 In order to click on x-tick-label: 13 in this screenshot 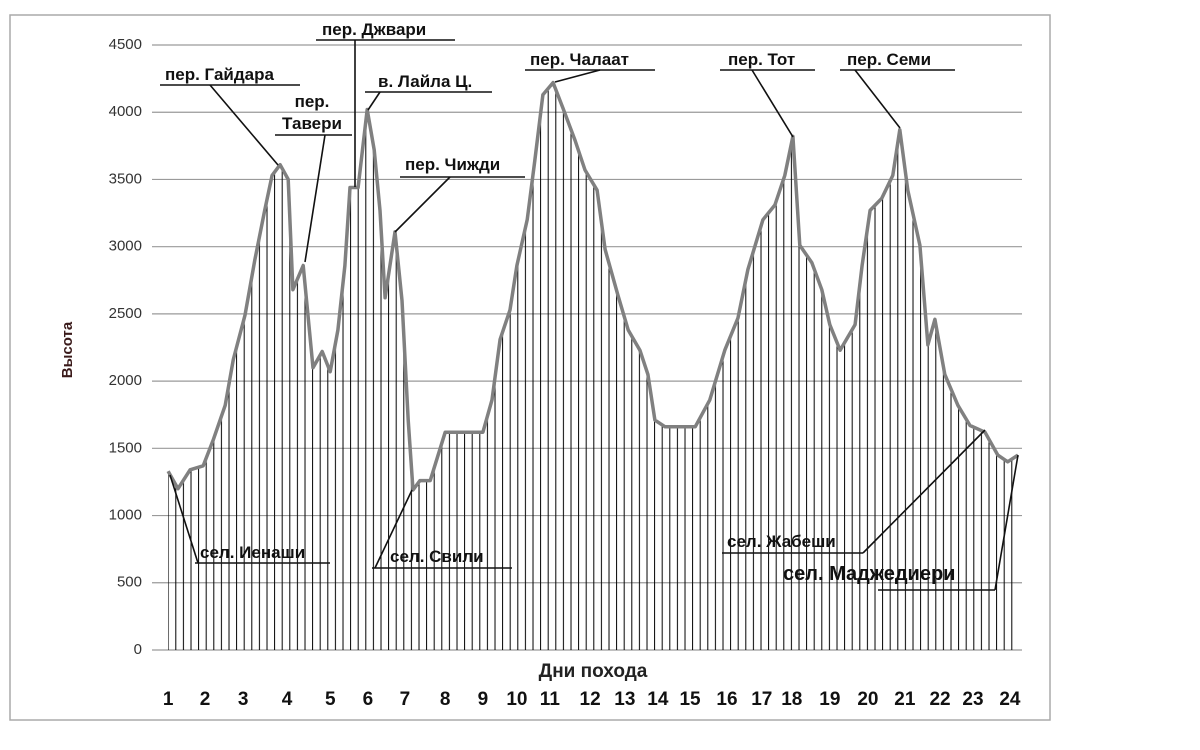, I will do `click(624, 699)`.